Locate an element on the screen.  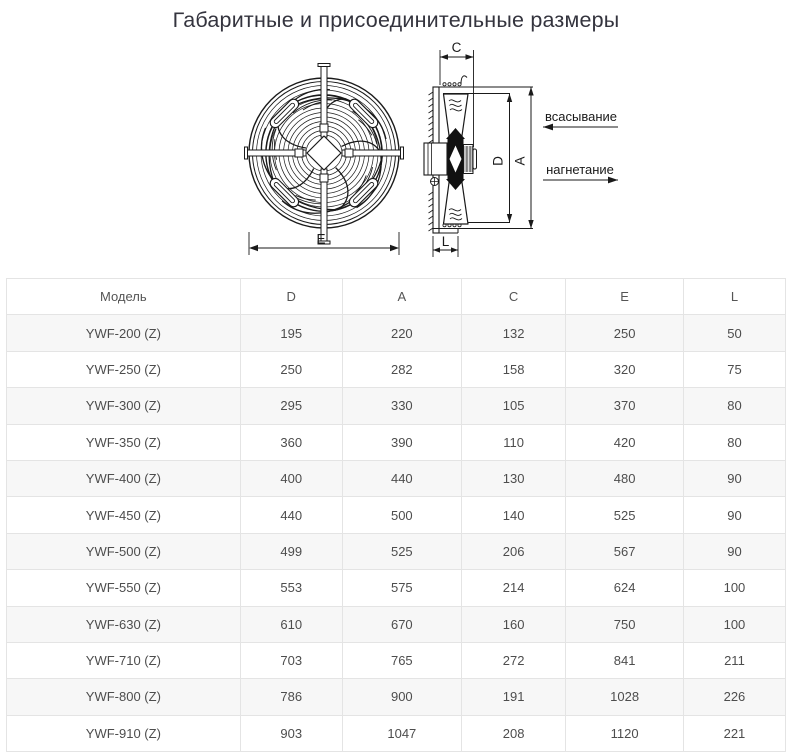
motor-assembly is located at coordinates (450, 159).